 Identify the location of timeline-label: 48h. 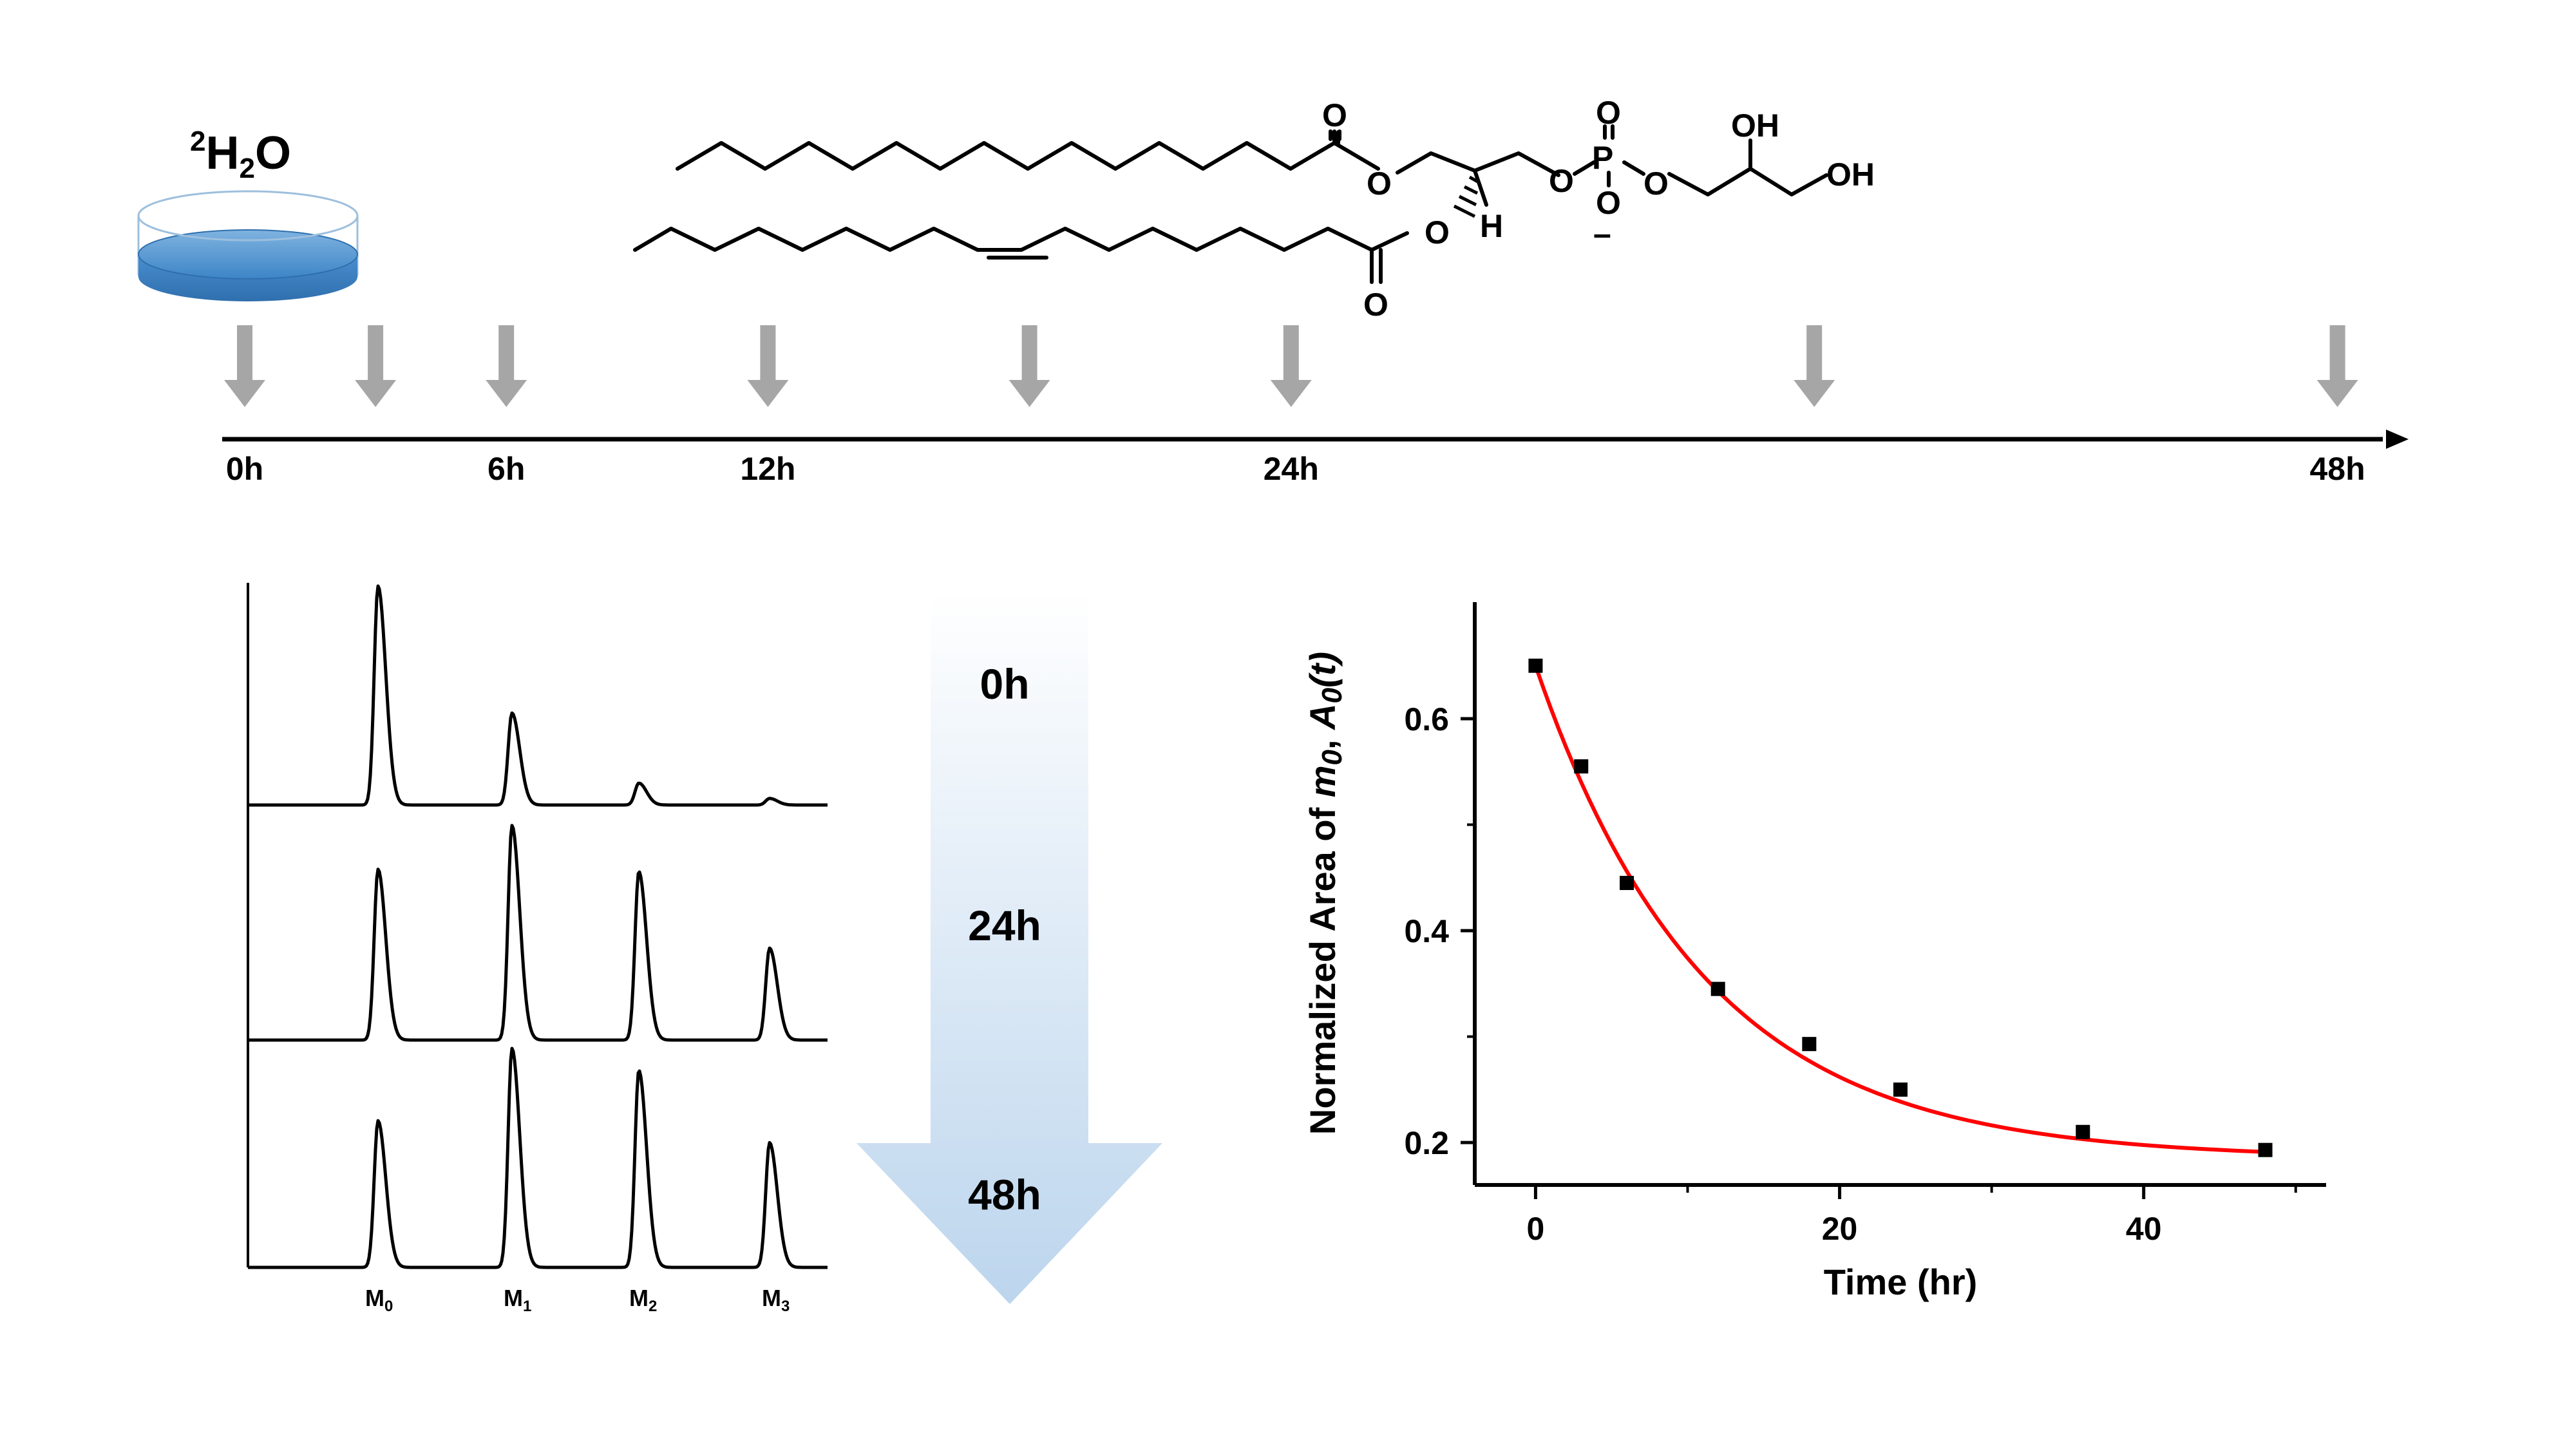
(2337, 469).